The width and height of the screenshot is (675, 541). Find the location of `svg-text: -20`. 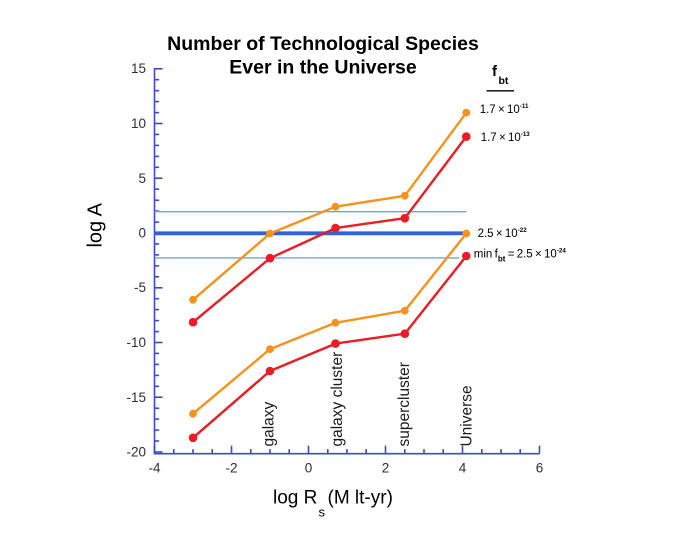

svg-text: -20 is located at coordinates (136, 452).